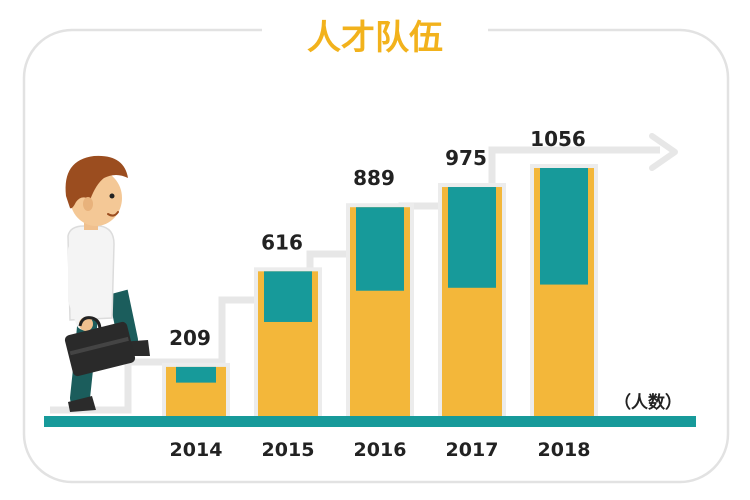  I want to click on value-label-2017: 975, so click(466, 158).